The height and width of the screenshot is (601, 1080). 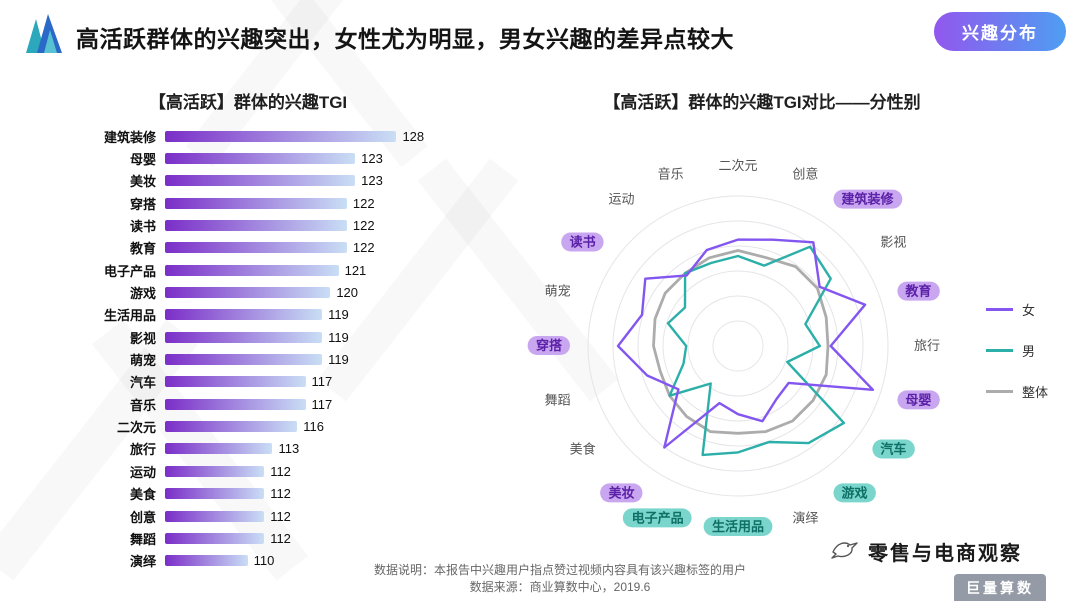 I want to click on legend-item-female: 女, so click(x=1017, y=309).